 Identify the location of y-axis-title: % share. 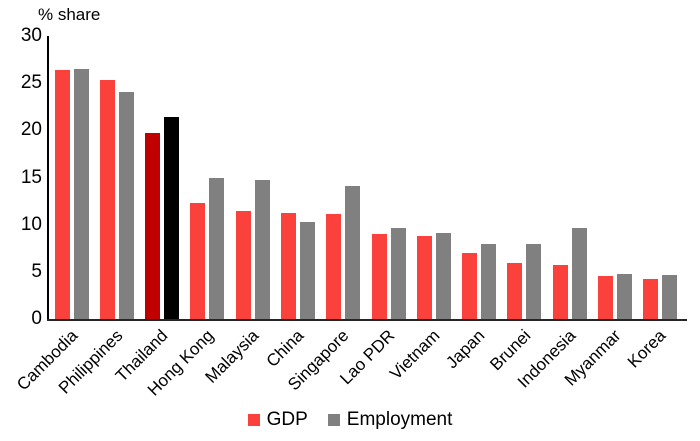
(69, 14).